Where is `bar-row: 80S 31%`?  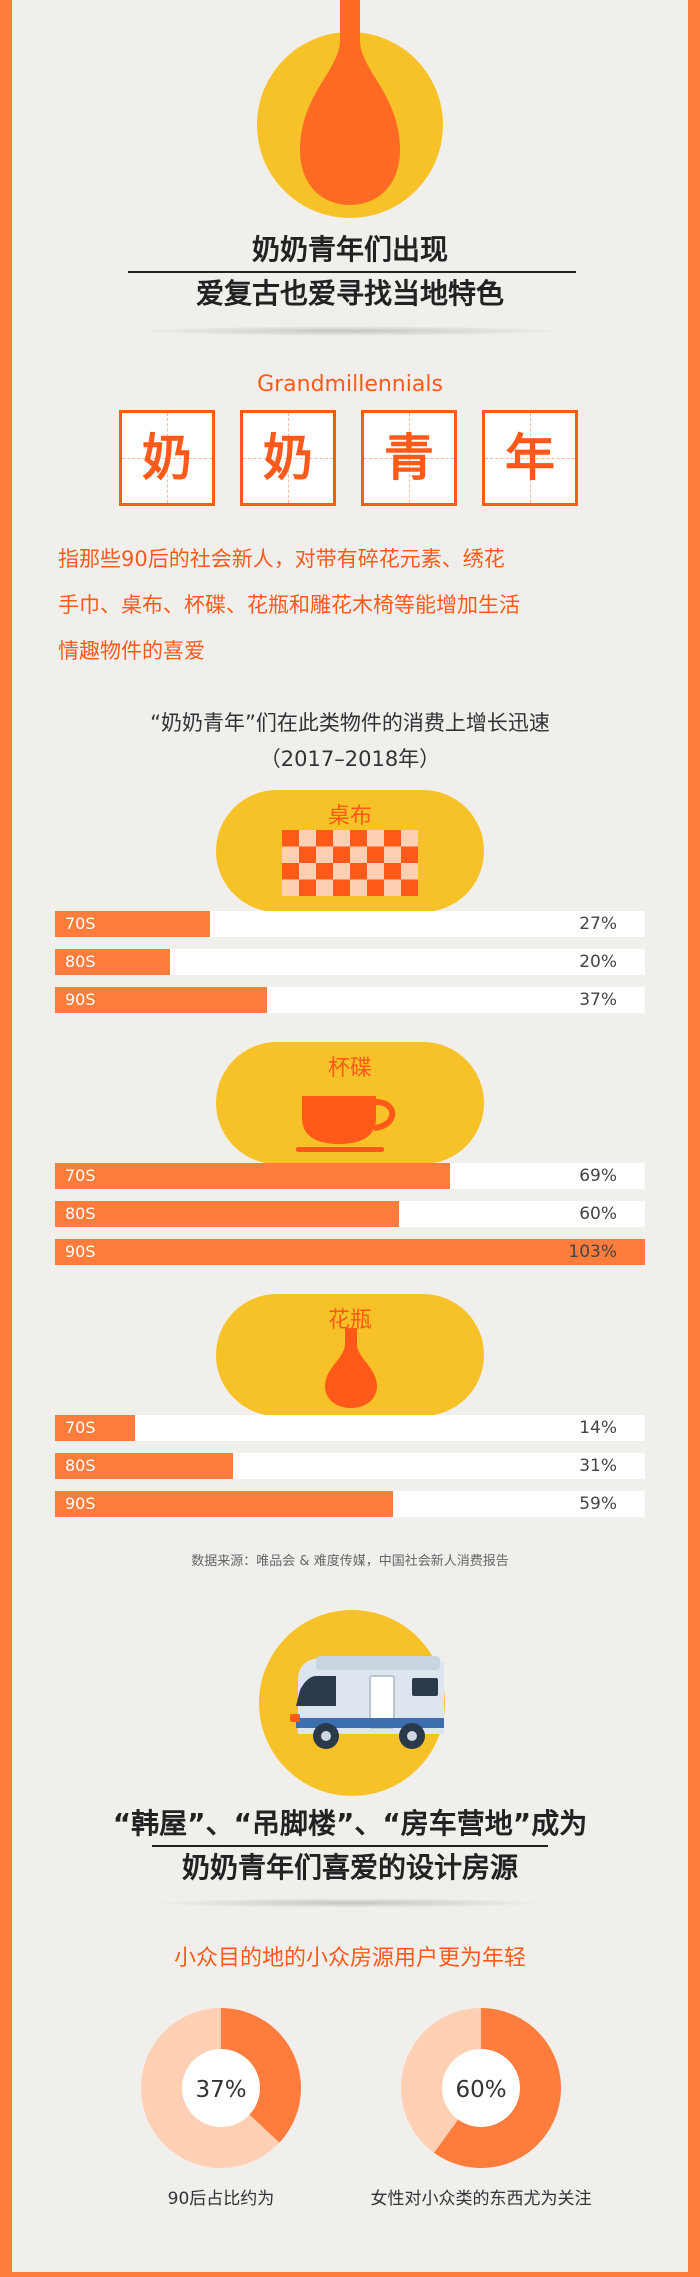
bar-row: 80S 31% is located at coordinates (350, 1466).